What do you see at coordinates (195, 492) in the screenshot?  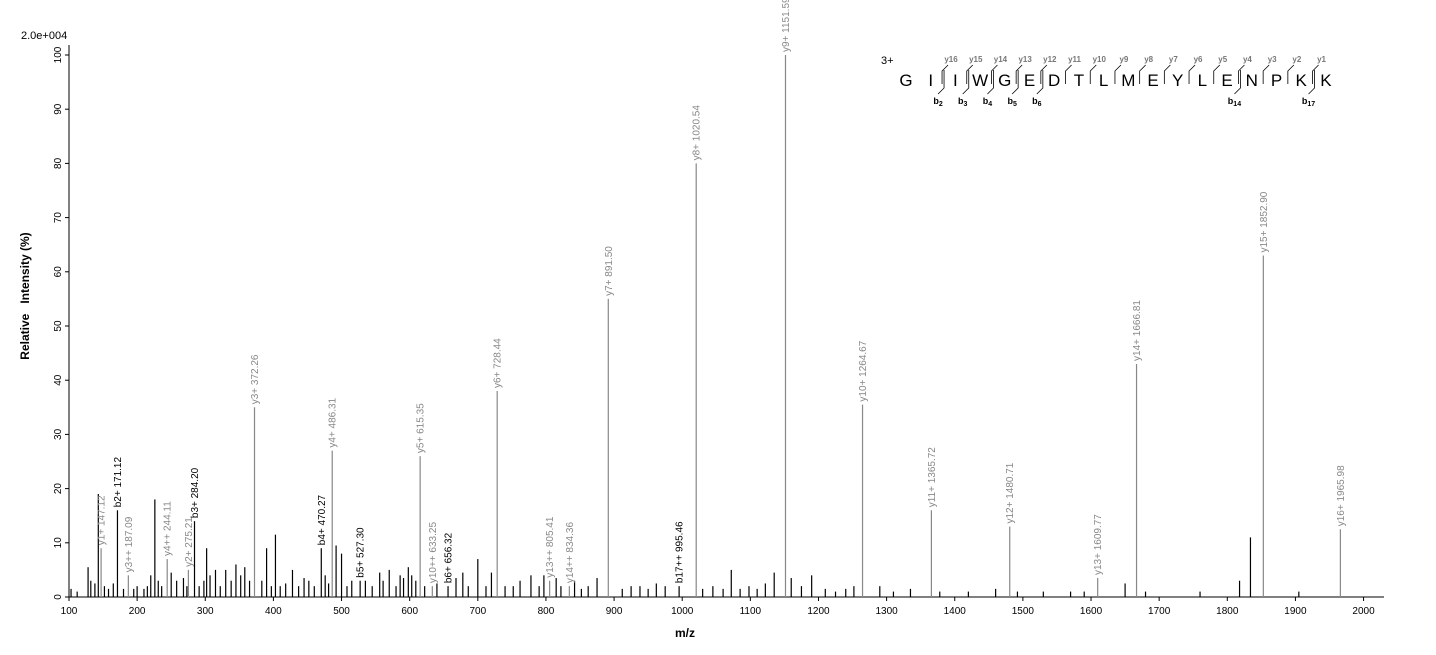 I see `peak-label: b3+ 284.20` at bounding box center [195, 492].